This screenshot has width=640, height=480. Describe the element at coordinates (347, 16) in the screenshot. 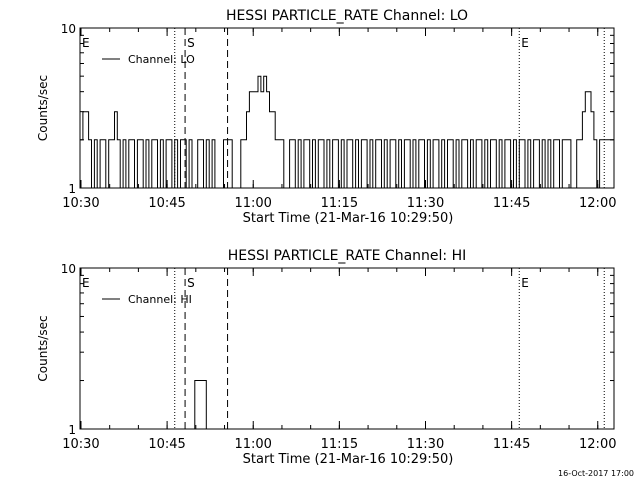

I see `chart-title: HESSI PARTICLE_RATE Channel: LO` at that location.